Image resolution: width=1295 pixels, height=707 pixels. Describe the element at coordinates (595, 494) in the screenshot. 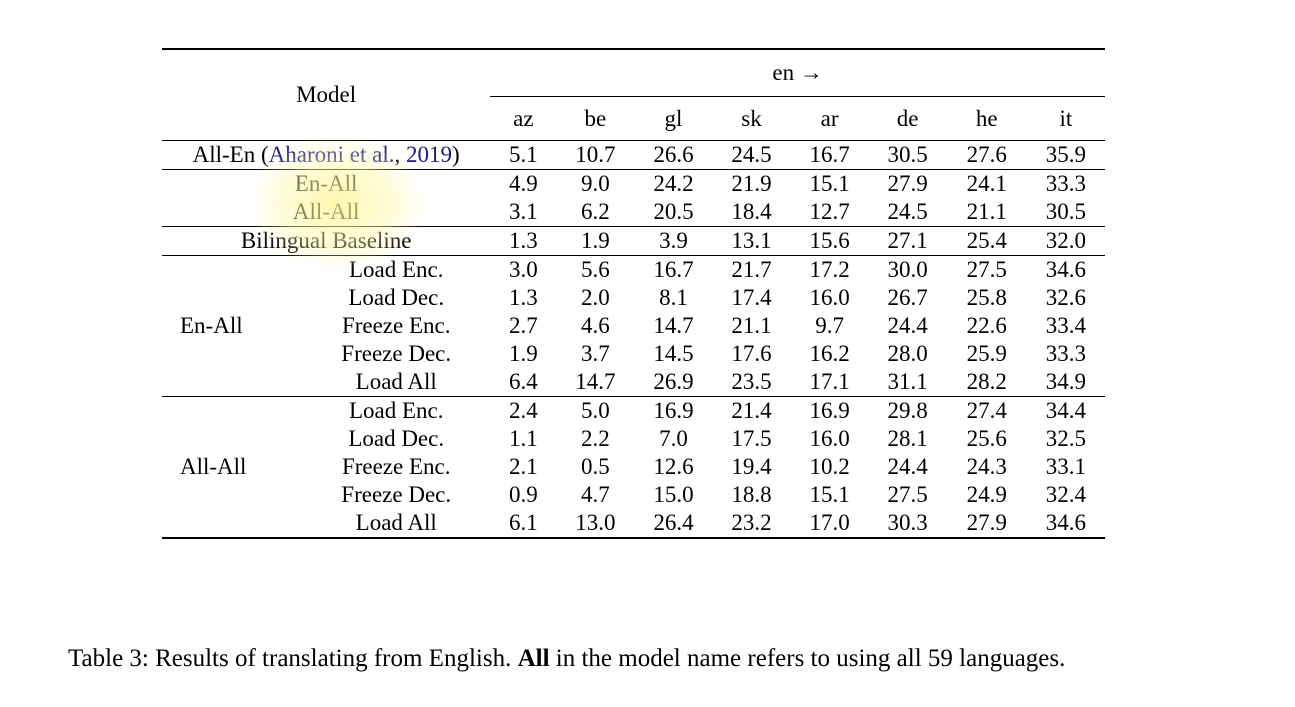

I see `value-cell: 4.7` at that location.